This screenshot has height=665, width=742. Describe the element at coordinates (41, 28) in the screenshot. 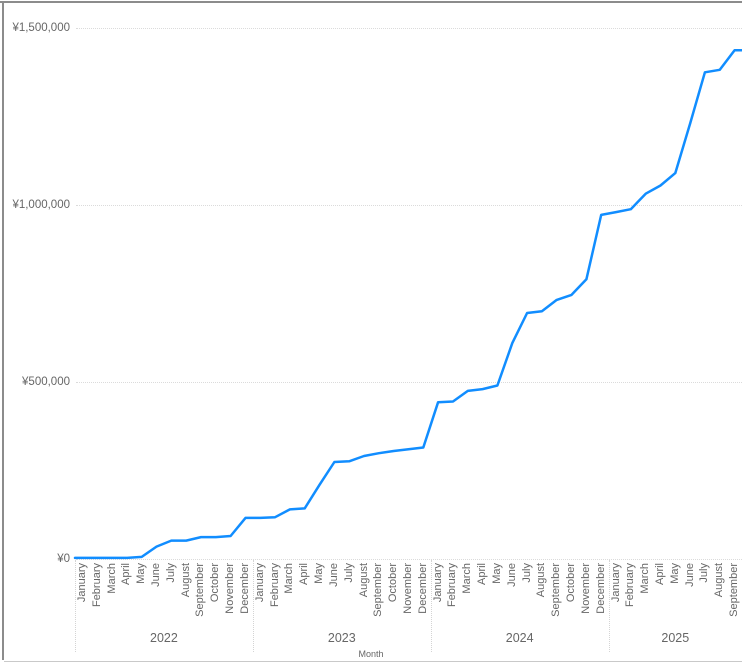

I see `y-tick-label: ¥1,500,000` at that location.